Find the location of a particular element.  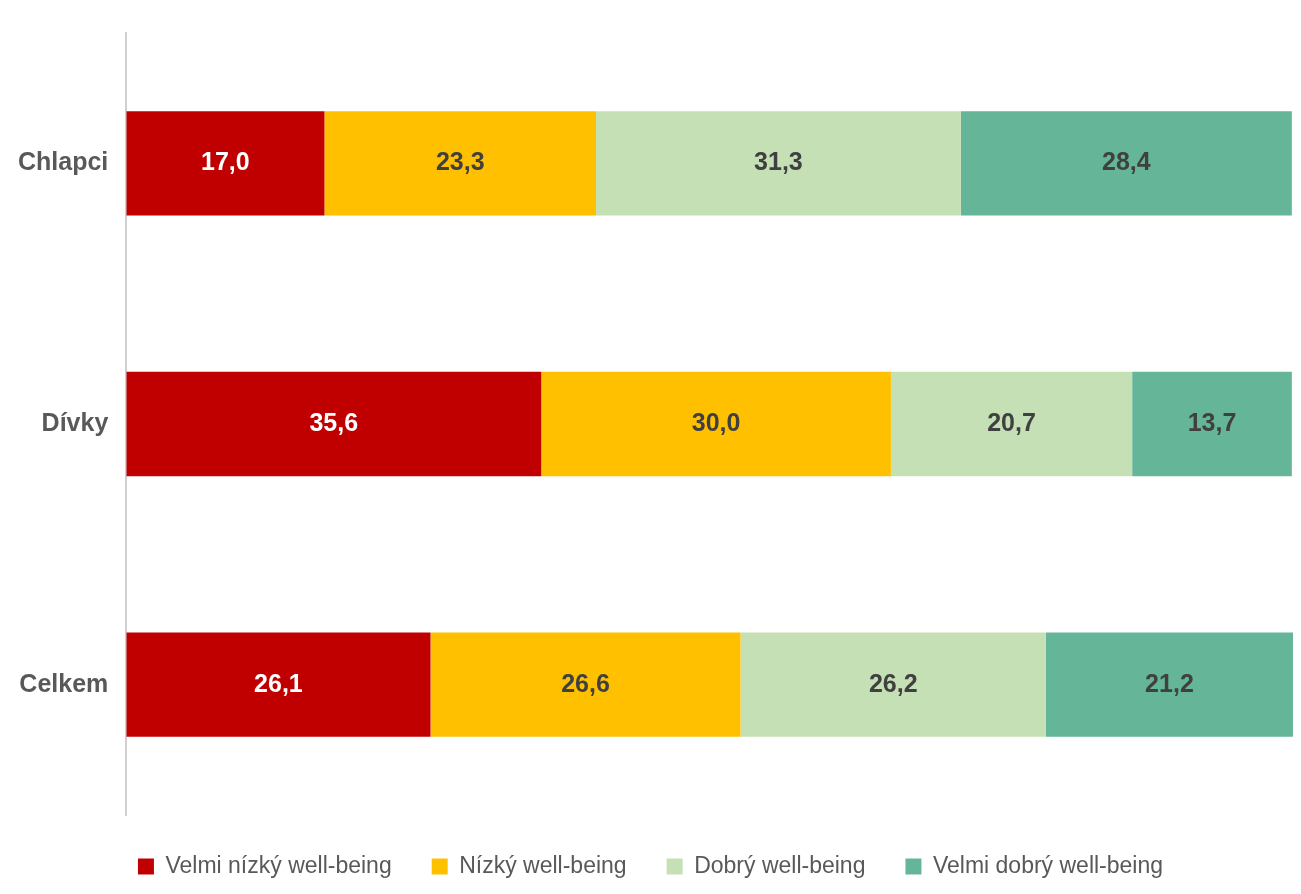

data-label: 30,0 is located at coordinates (716, 421).